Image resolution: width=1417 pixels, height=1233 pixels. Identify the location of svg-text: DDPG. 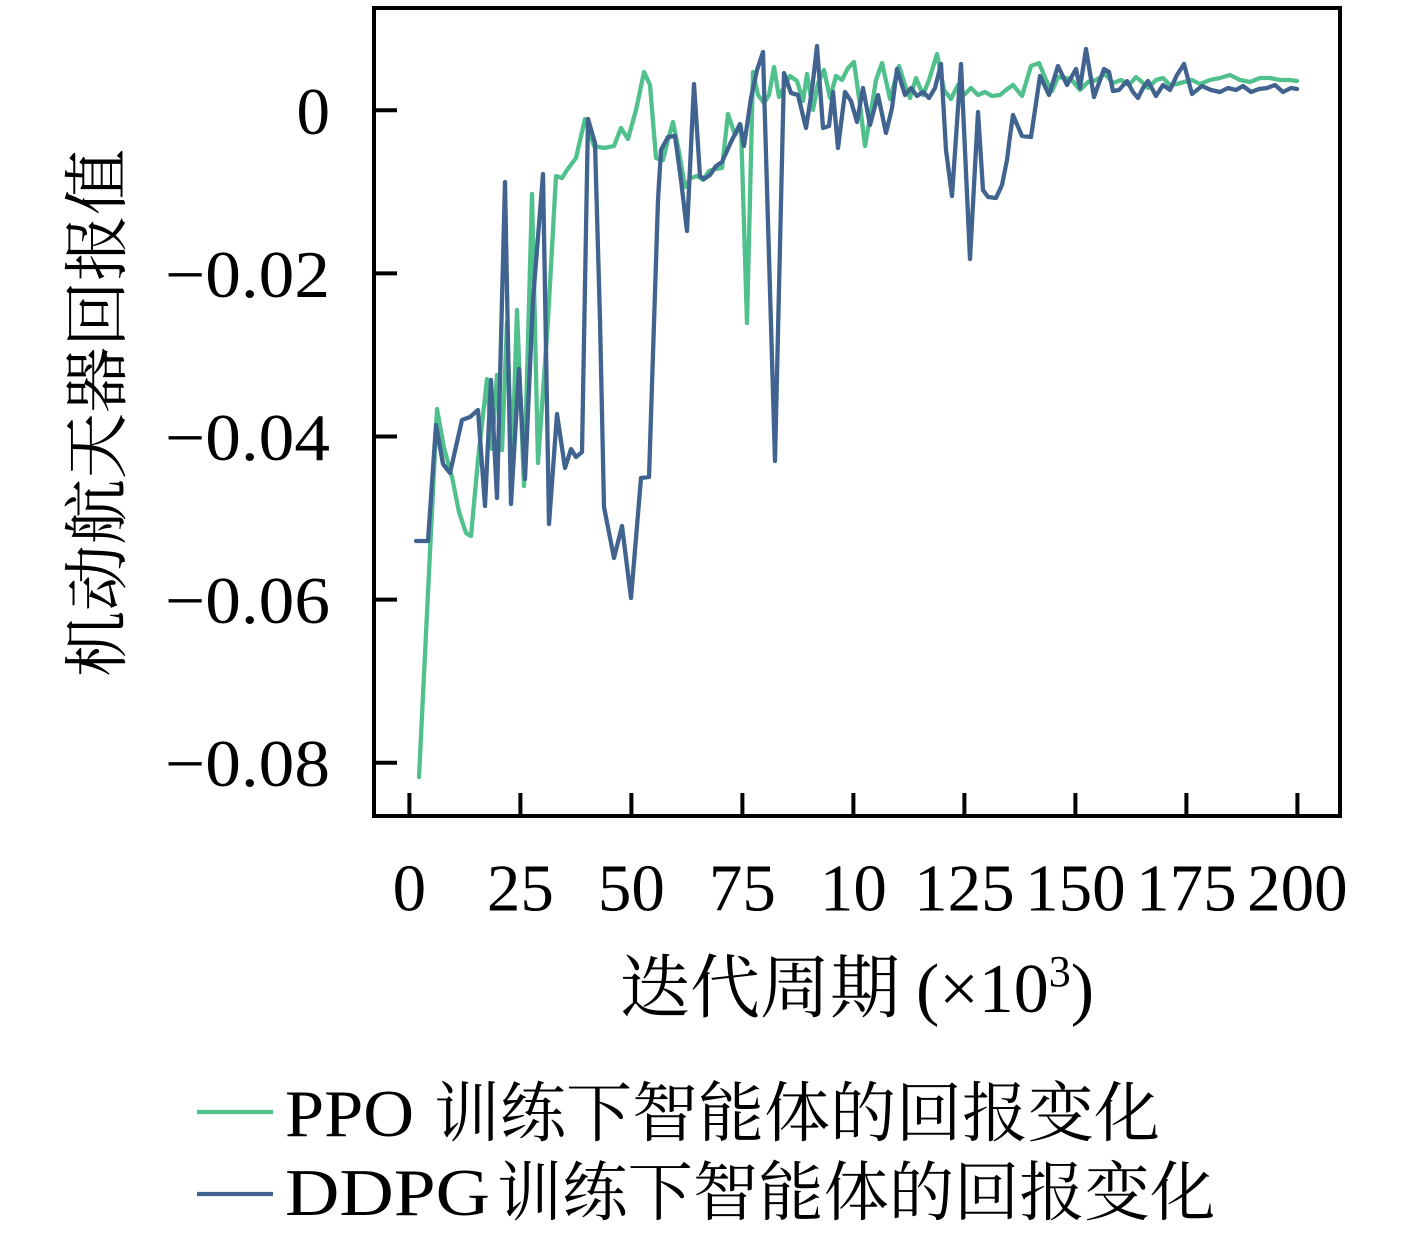
(387, 1192).